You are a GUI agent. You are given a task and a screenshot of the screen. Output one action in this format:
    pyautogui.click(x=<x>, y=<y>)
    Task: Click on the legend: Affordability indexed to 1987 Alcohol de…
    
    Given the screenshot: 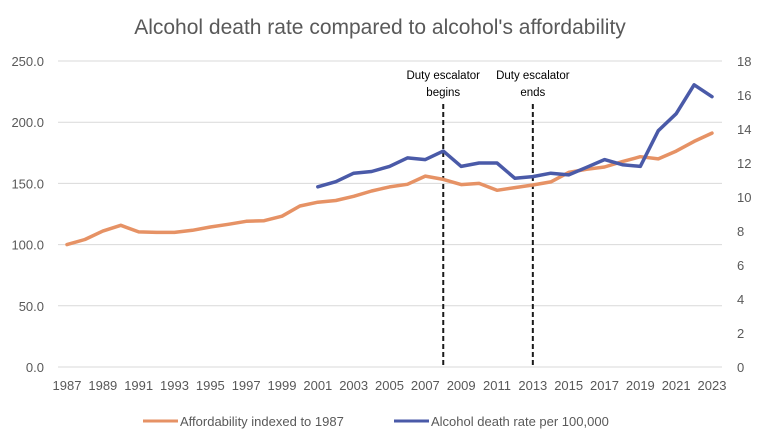 What is the action you would take?
    pyautogui.click(x=376, y=421)
    